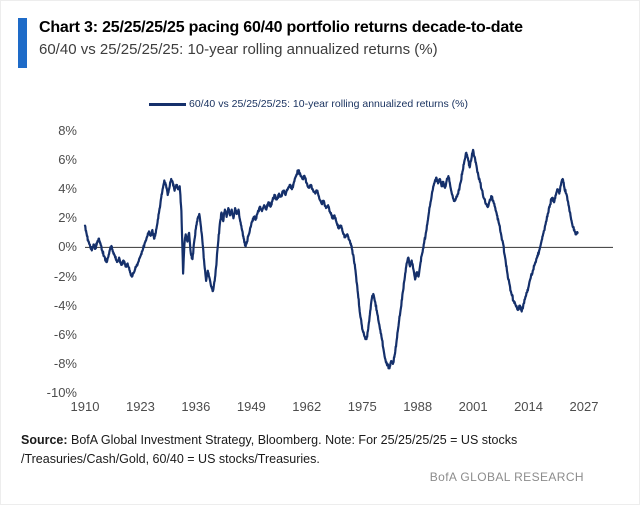 Image resolution: width=640 pixels, height=505 pixels. What do you see at coordinates (251, 406) in the screenshot?
I see `x-tick-label: 1949` at bounding box center [251, 406].